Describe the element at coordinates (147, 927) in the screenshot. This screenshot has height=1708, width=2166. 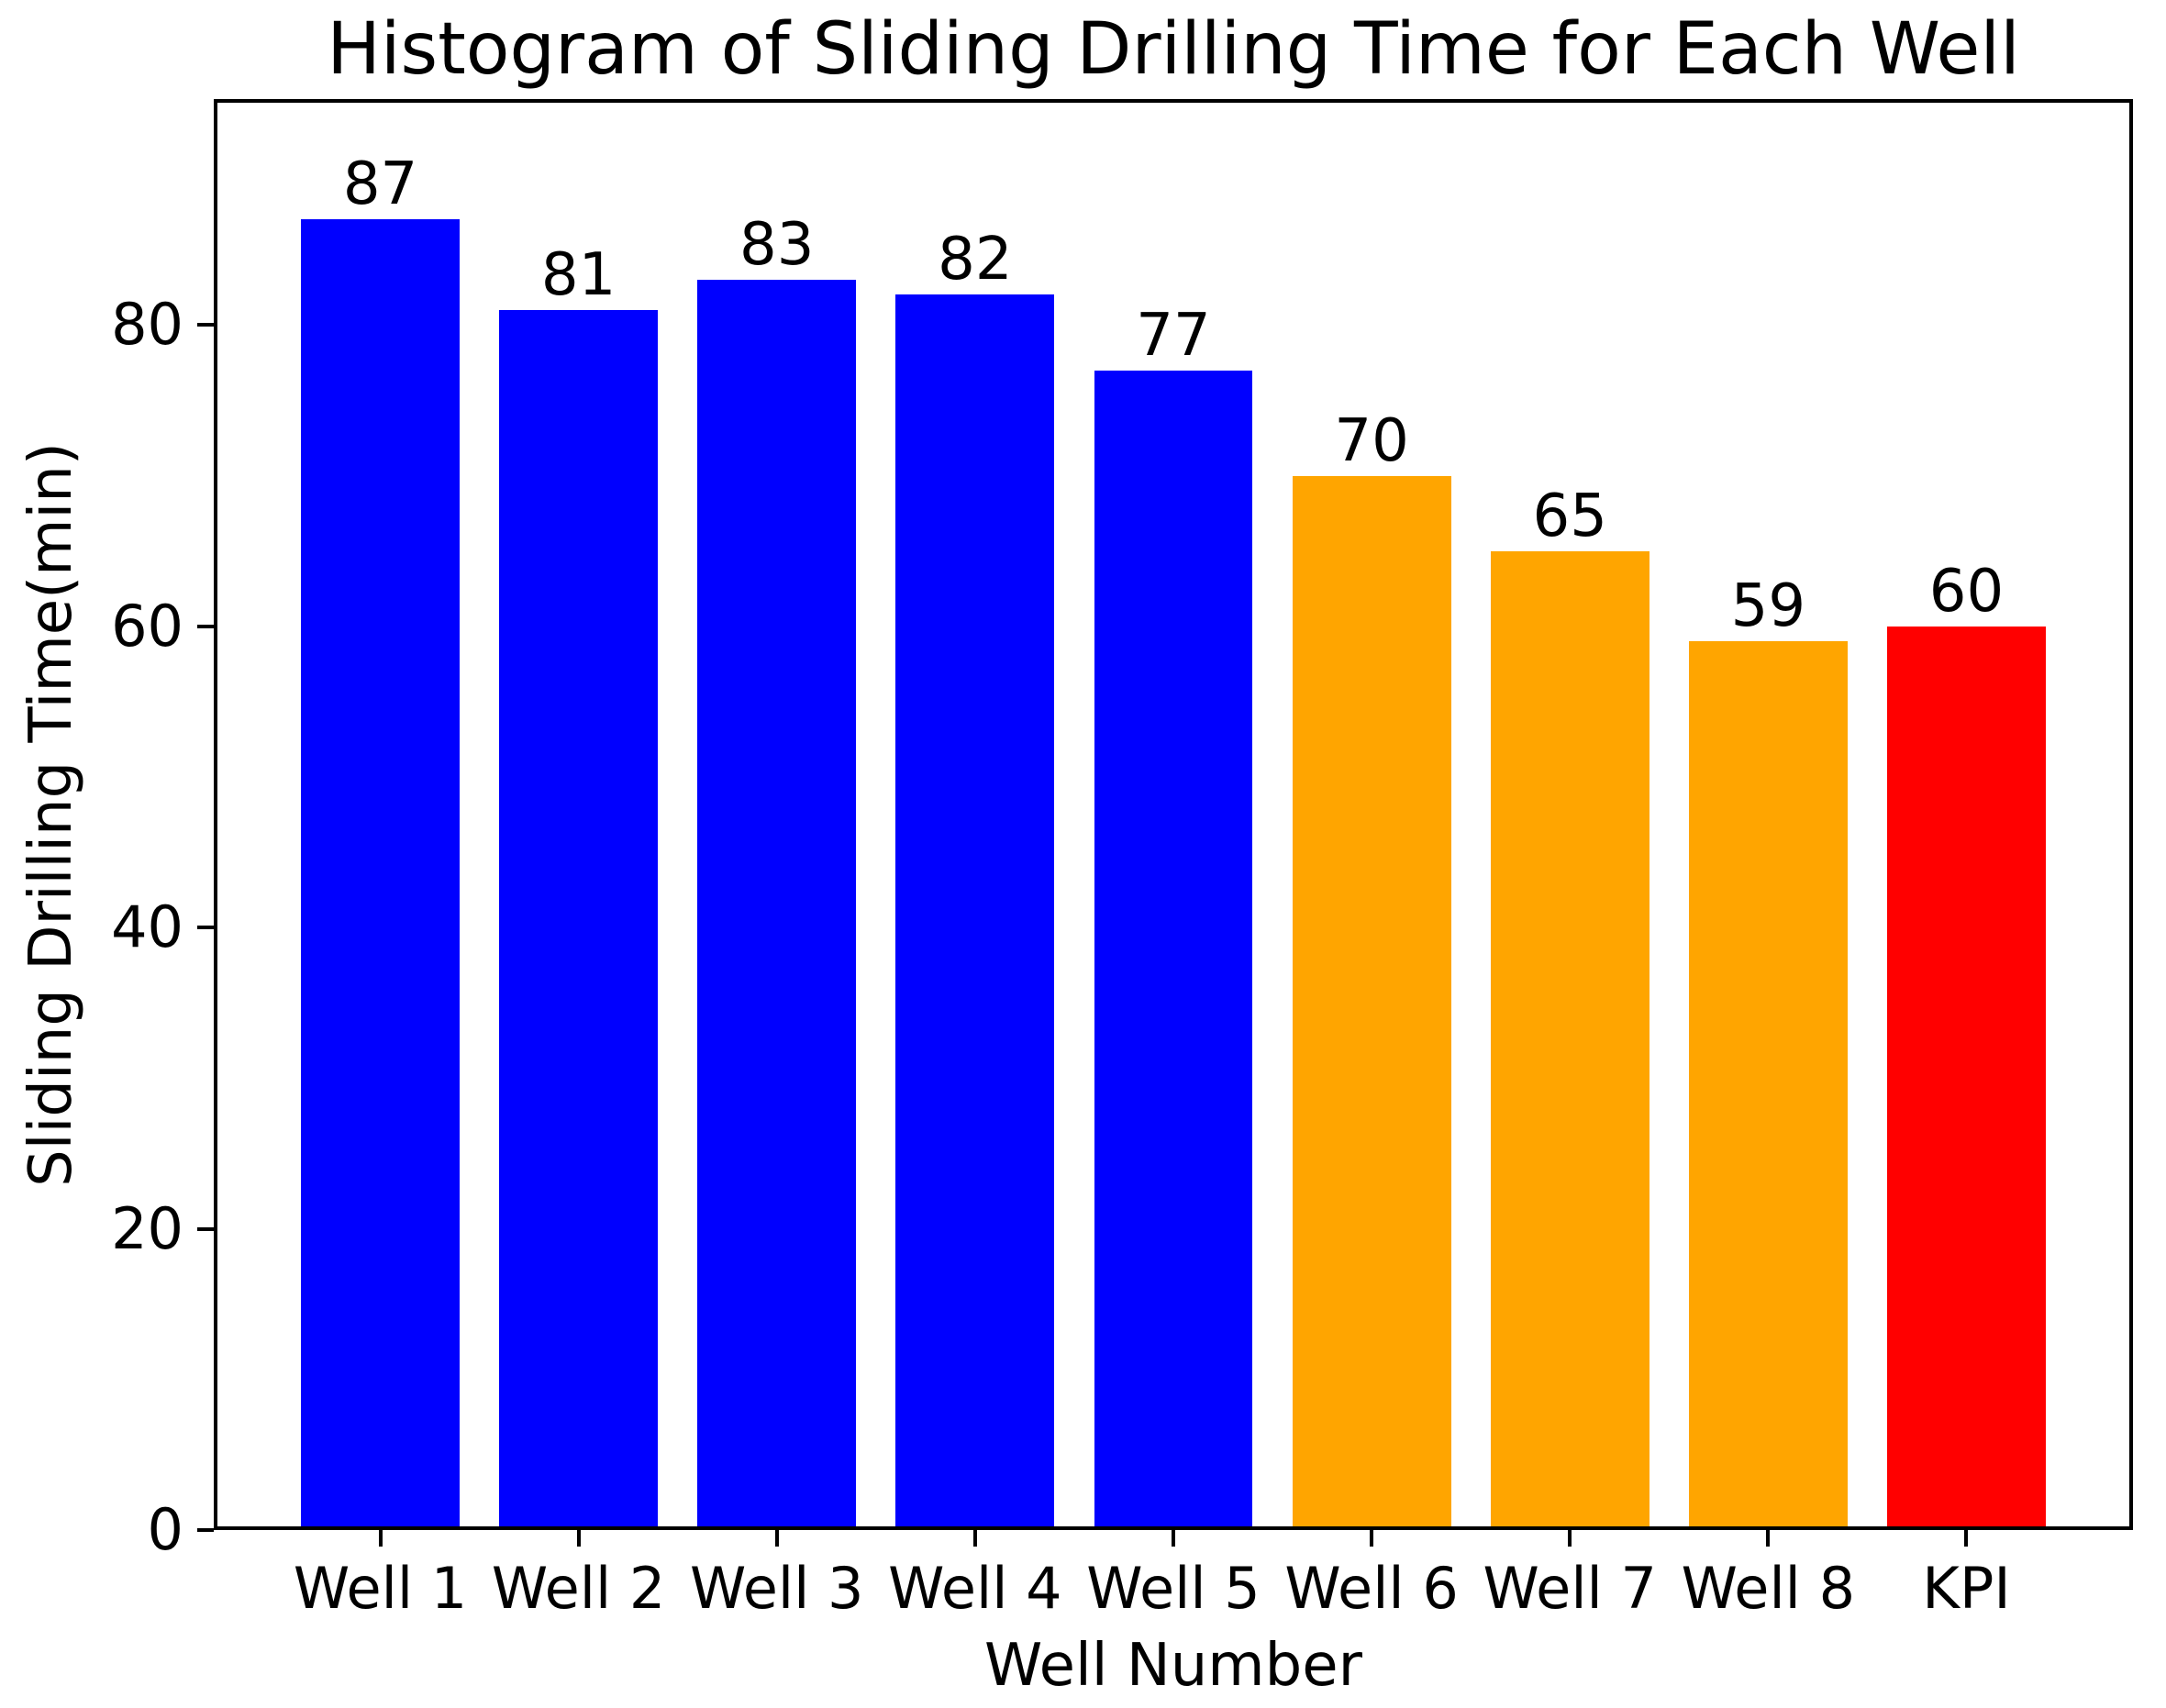
I see `y-tick-label: 40` at that location.